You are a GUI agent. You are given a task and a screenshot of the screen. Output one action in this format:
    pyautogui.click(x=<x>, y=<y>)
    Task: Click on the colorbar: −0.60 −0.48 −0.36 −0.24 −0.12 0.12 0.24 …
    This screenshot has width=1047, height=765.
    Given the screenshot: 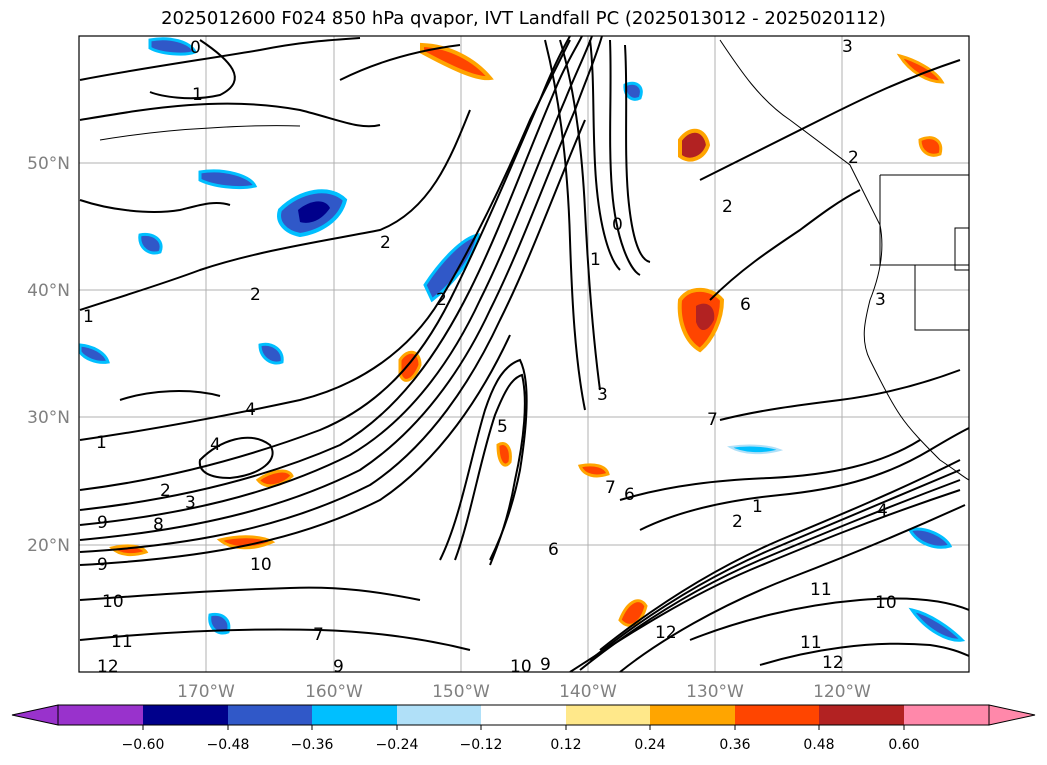 What is the action you would take?
    pyautogui.click(x=523, y=728)
    